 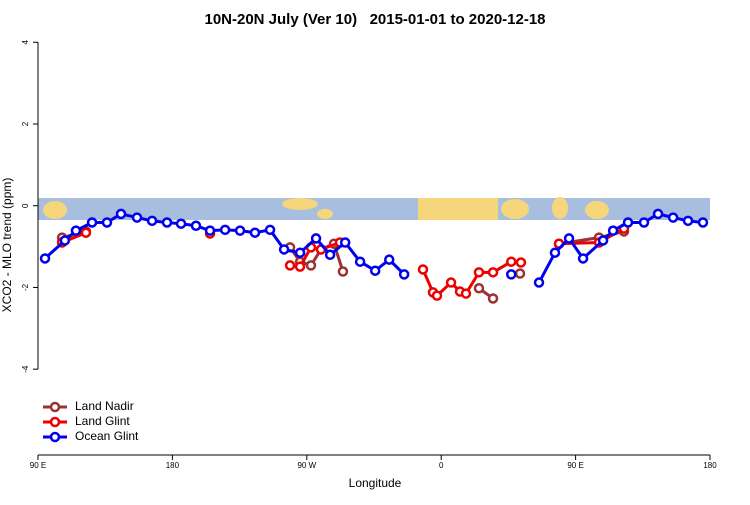 What do you see at coordinates (102, 421) in the screenshot?
I see `legend-label: Land Glint` at bounding box center [102, 421].